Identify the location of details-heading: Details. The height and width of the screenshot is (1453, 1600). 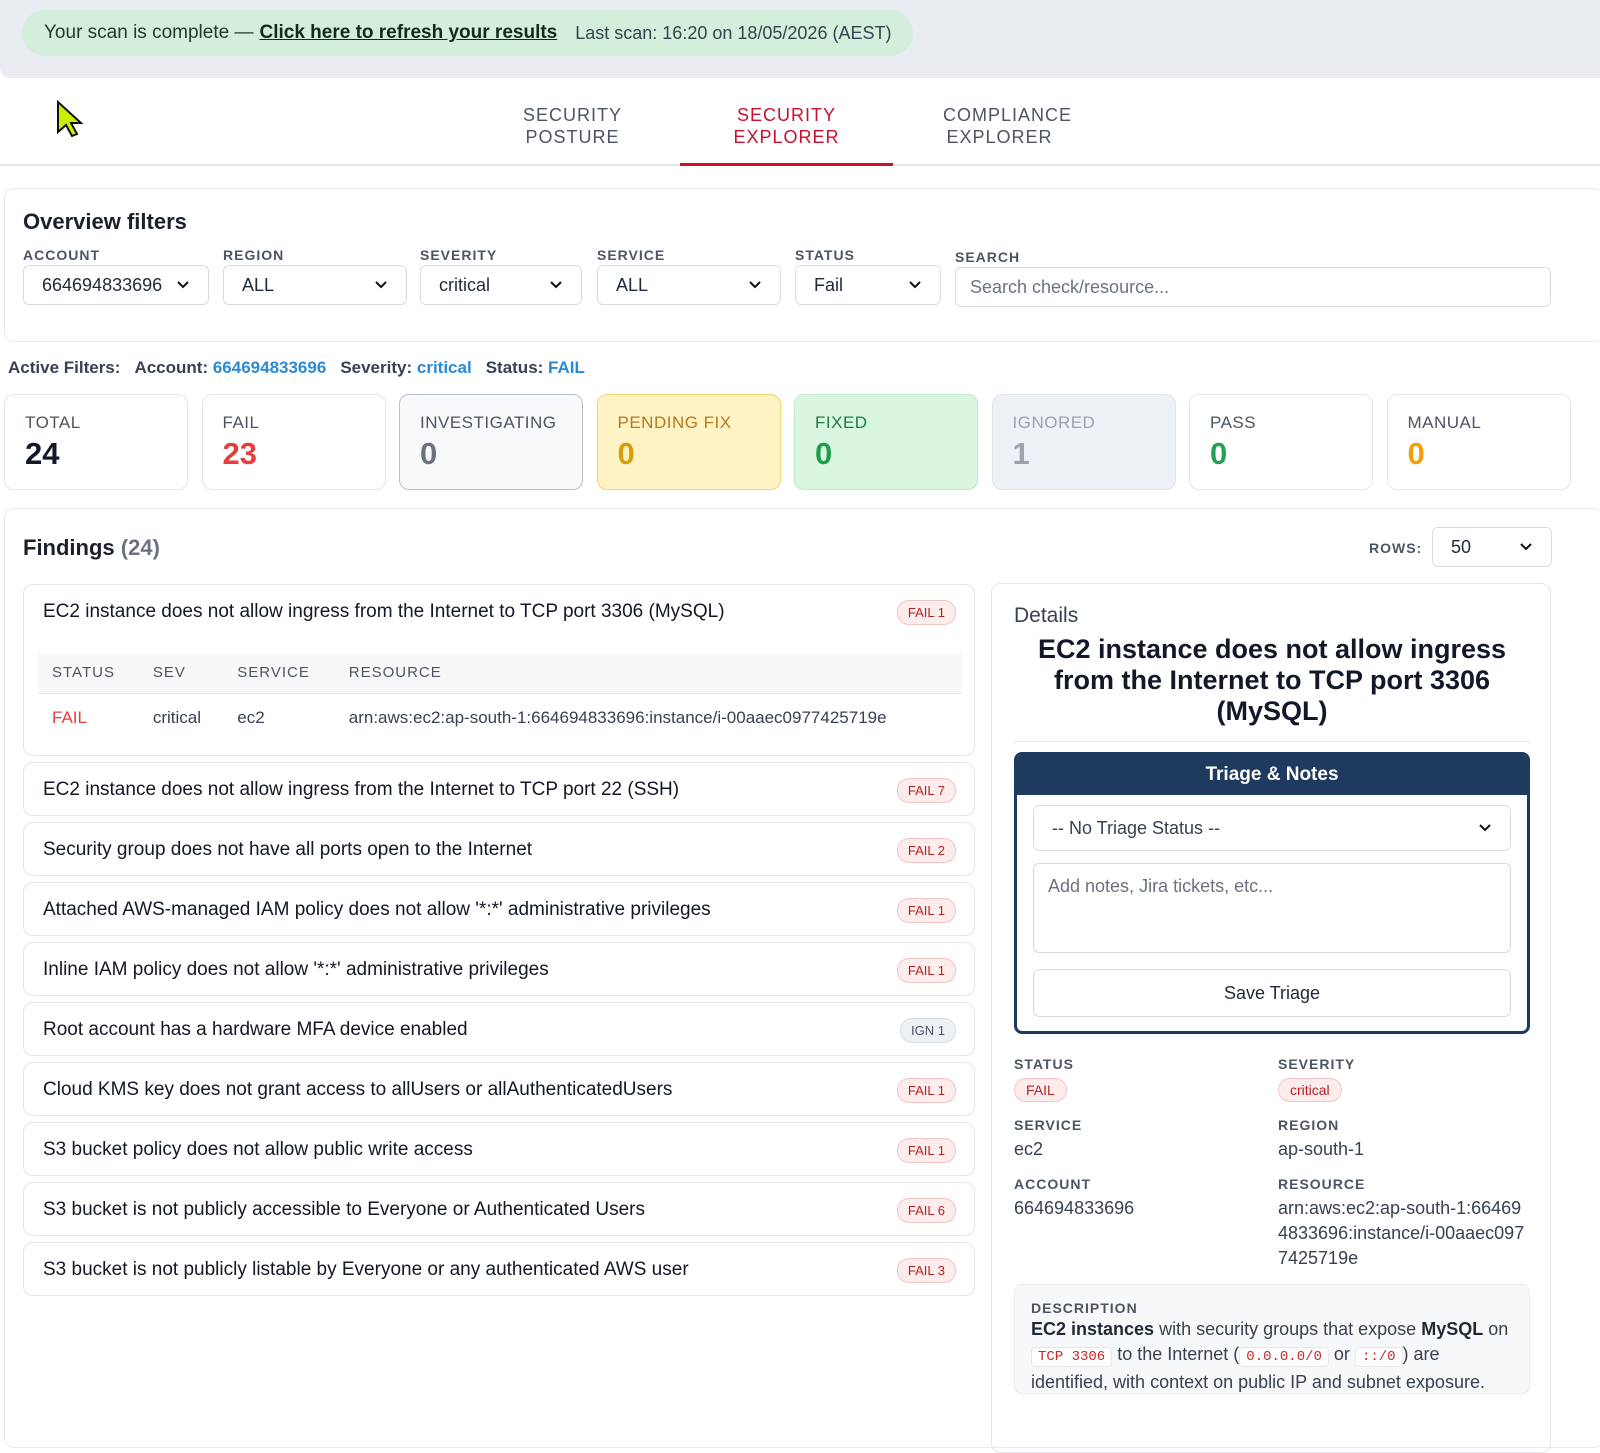
(1046, 615).